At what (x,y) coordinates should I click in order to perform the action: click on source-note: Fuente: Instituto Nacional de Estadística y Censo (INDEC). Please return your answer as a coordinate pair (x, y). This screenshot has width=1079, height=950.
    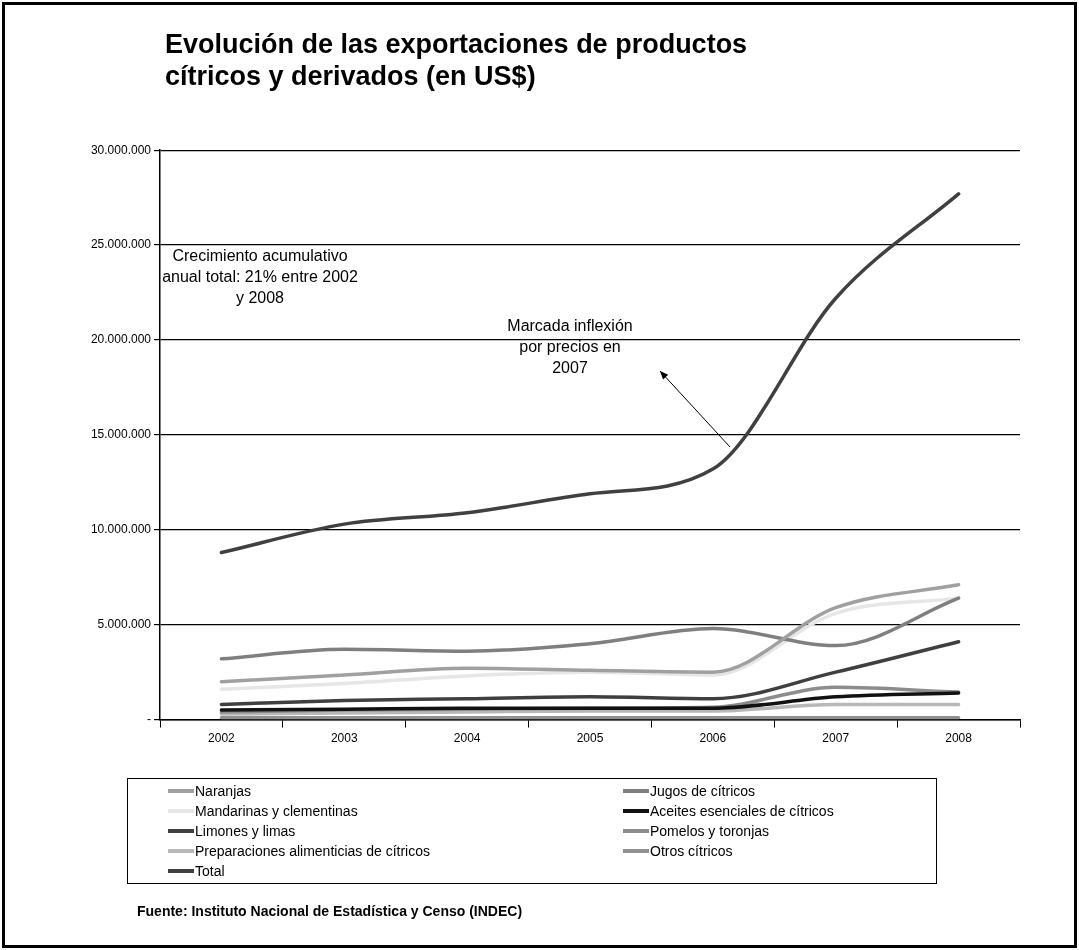
    Looking at the image, I should click on (330, 911).